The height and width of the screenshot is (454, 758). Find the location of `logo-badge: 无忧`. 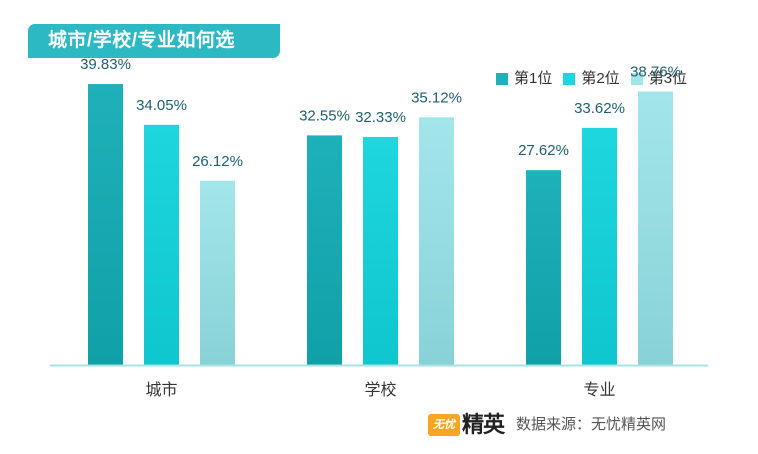

logo-badge: 无忧 is located at coordinates (444, 425).